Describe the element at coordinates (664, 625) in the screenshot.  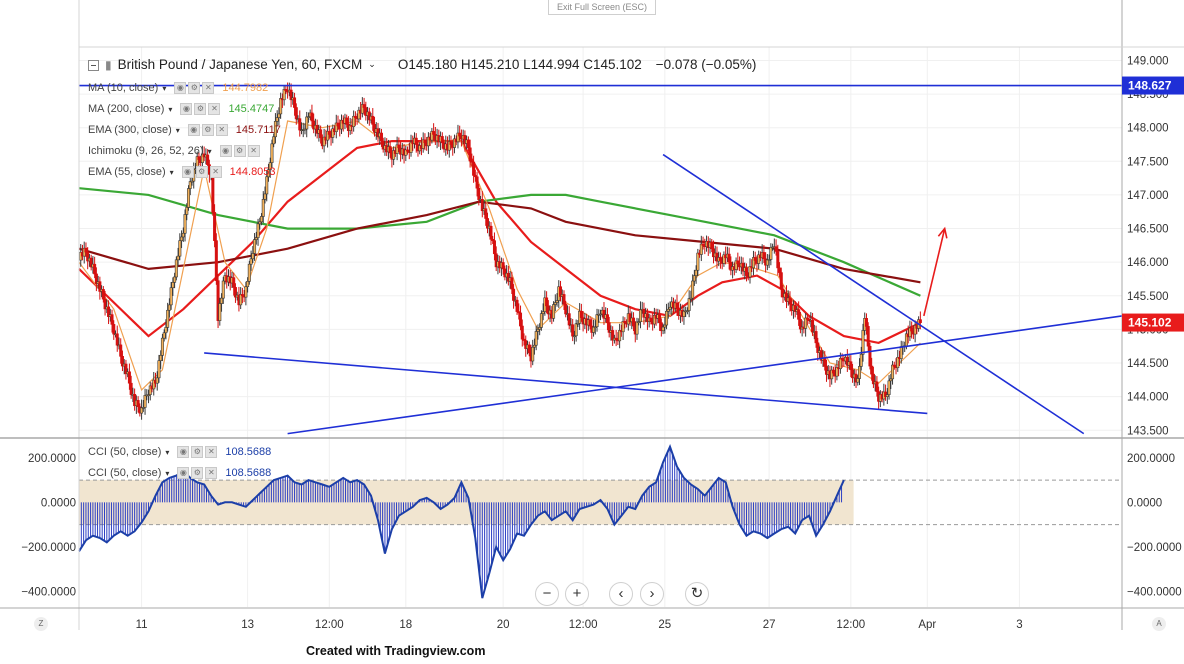
I see `time-tick-label: 25` at that location.